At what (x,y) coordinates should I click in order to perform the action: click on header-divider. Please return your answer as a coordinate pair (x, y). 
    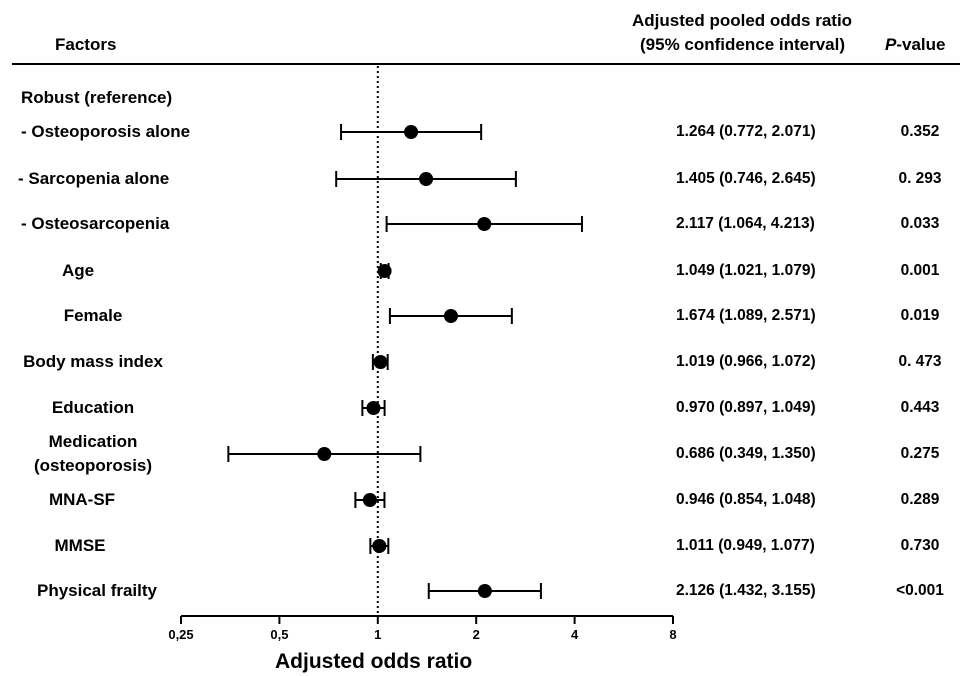
    Looking at the image, I should click on (486, 64).